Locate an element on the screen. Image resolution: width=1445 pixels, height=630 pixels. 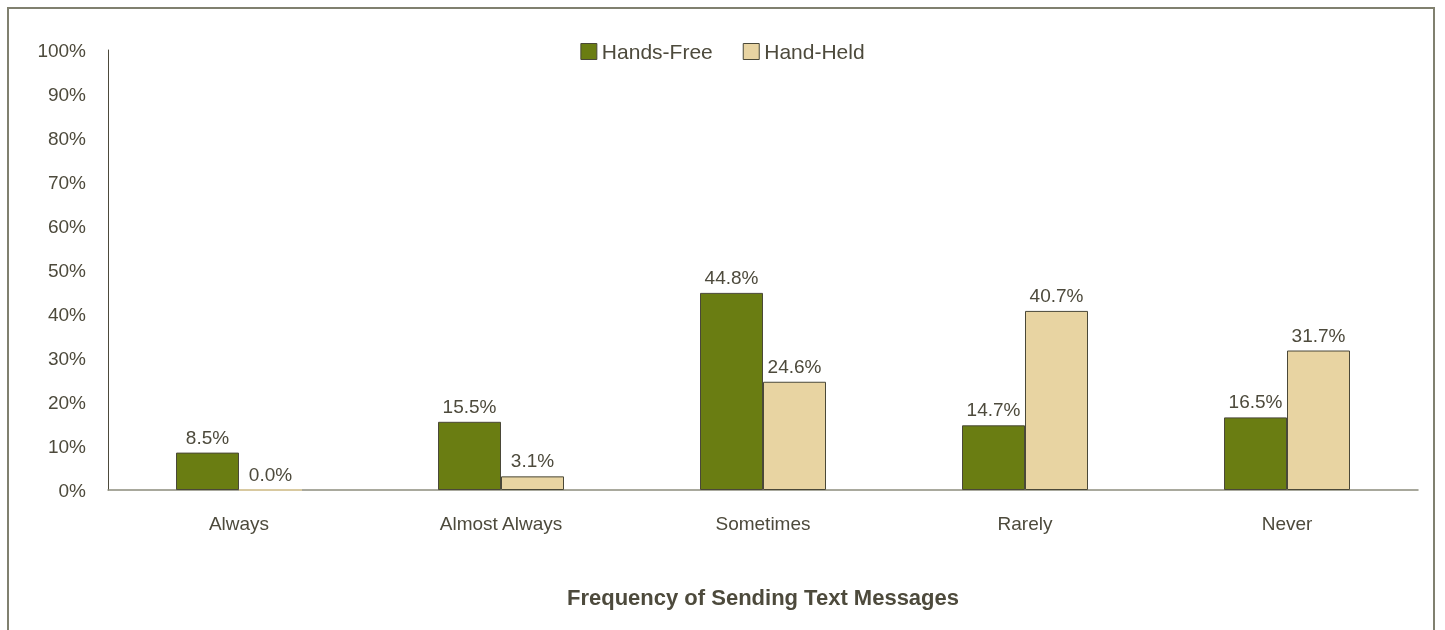
data-label: 14.7% is located at coordinates (993, 410).